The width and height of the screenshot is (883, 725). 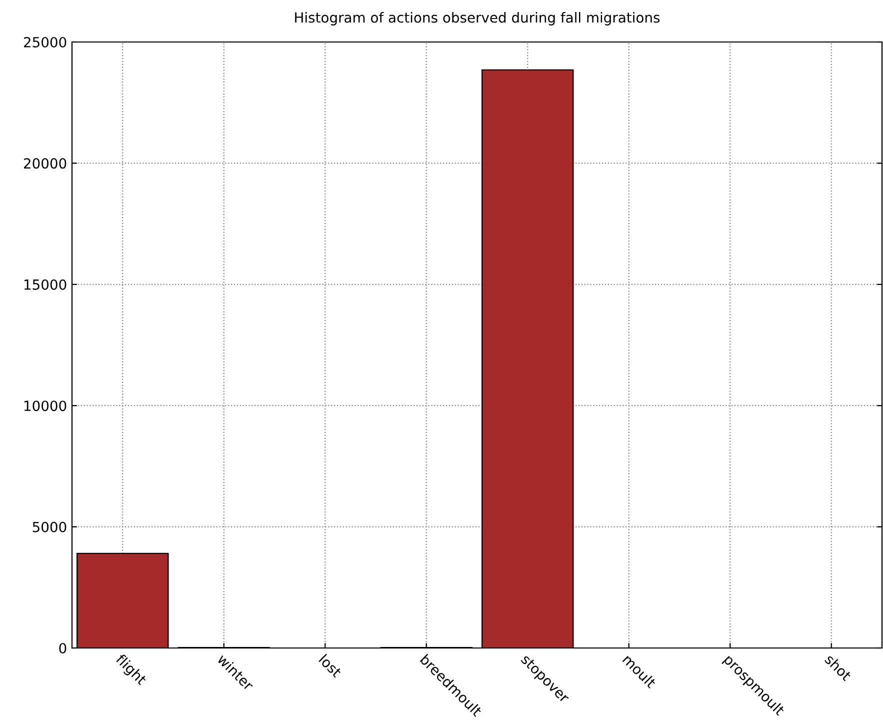 I want to click on y-tick-label: 15000, so click(x=45, y=284).